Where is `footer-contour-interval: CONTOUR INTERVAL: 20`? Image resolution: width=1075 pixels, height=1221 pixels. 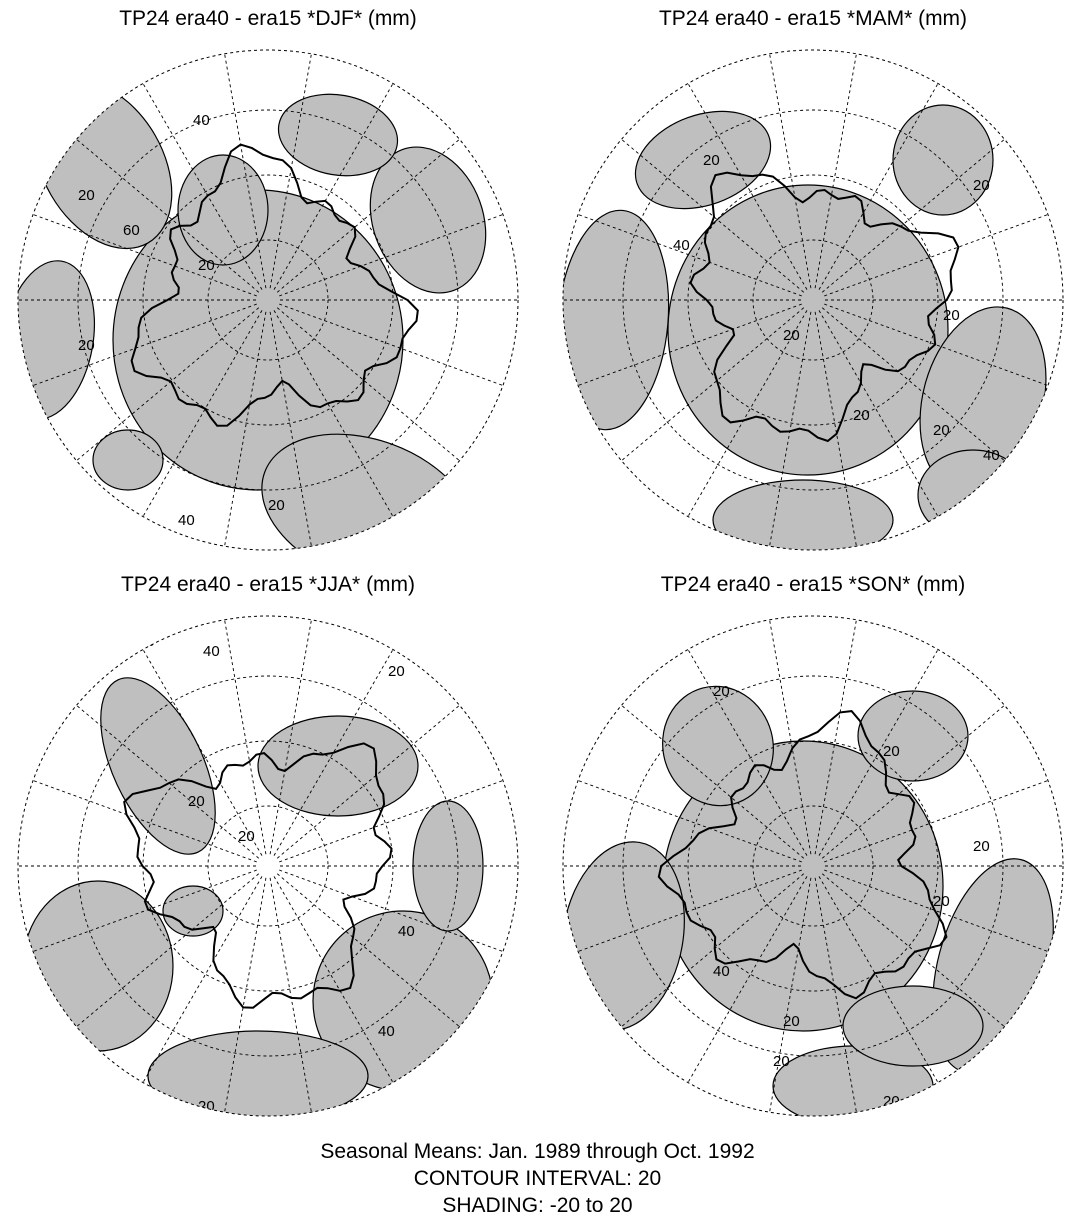
footer-contour-interval: CONTOUR INTERVAL: 20 is located at coordinates (537, 1178).